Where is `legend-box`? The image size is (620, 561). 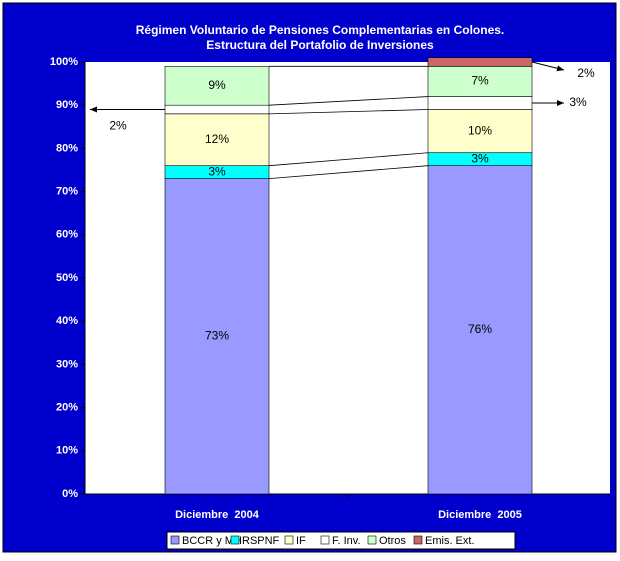
legend-box is located at coordinates (341, 540).